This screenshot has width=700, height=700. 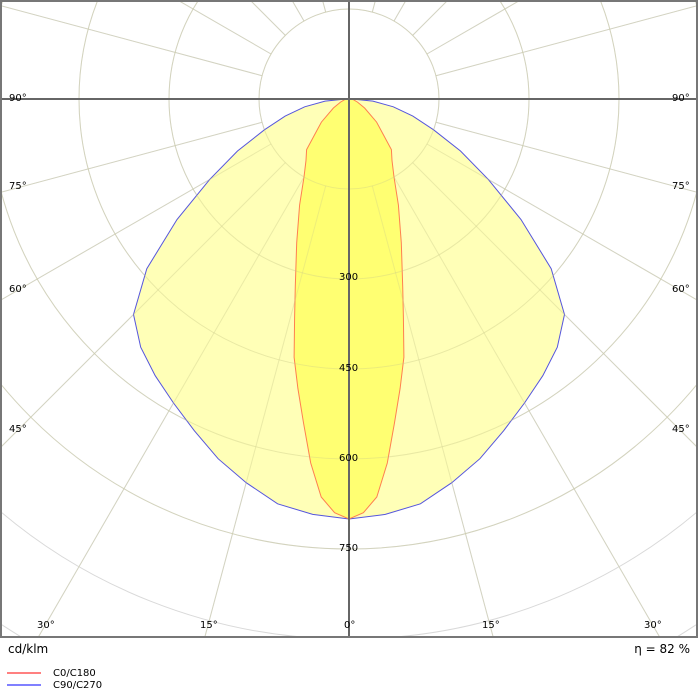 What do you see at coordinates (74, 673) in the screenshot?
I see `legend-label-c0: C0/C180` at bounding box center [74, 673].